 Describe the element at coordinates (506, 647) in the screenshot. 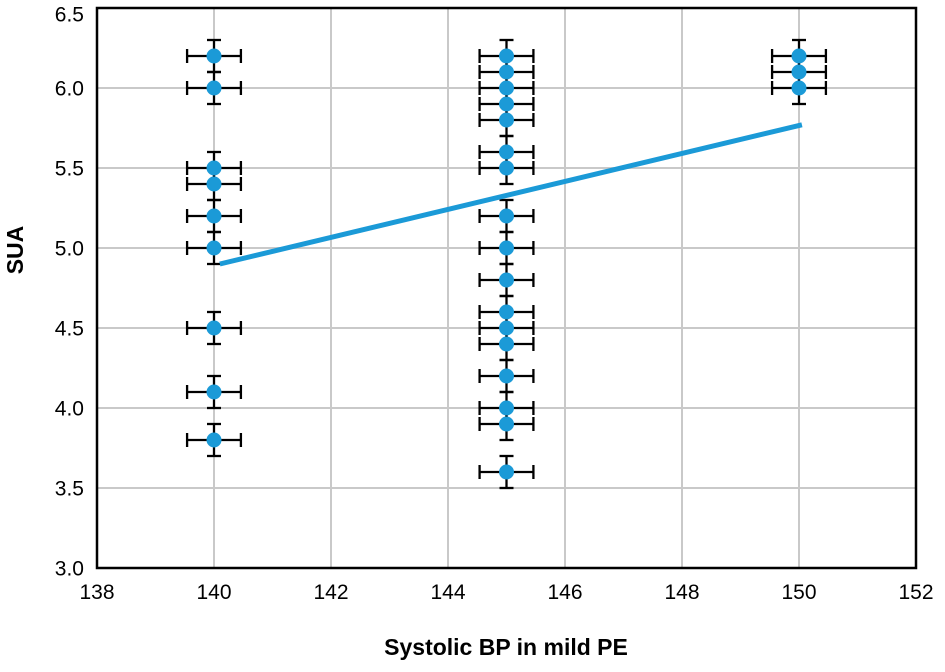

I see `x-axis-title: Systolic BP in mild PE` at that location.